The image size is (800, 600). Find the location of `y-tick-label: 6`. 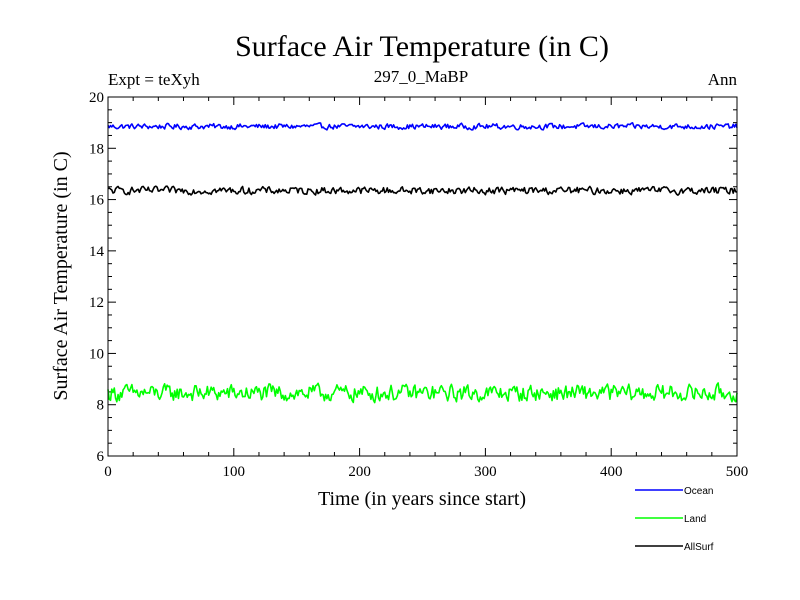

y-tick-label: 6 is located at coordinates (101, 457).